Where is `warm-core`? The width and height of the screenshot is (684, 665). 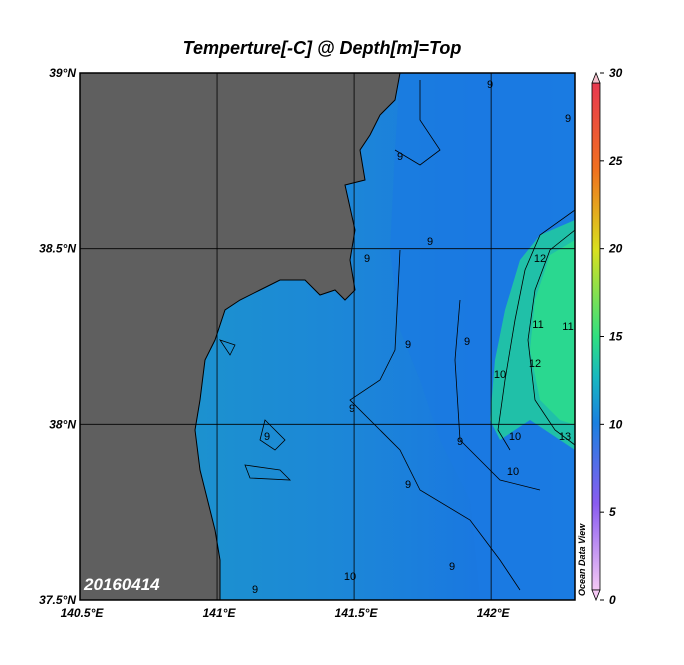 warm-core is located at coordinates (552, 332).